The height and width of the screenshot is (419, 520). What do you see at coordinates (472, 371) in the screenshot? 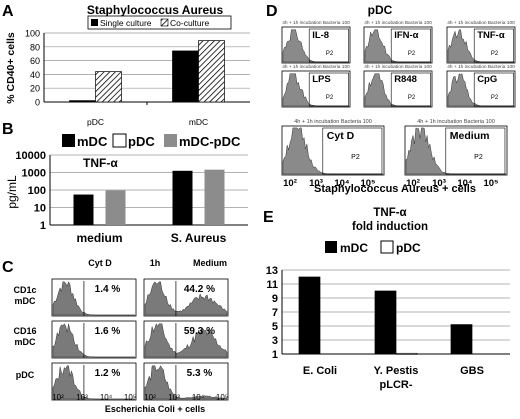
I see `x-category-label: GBS` at bounding box center [472, 371].